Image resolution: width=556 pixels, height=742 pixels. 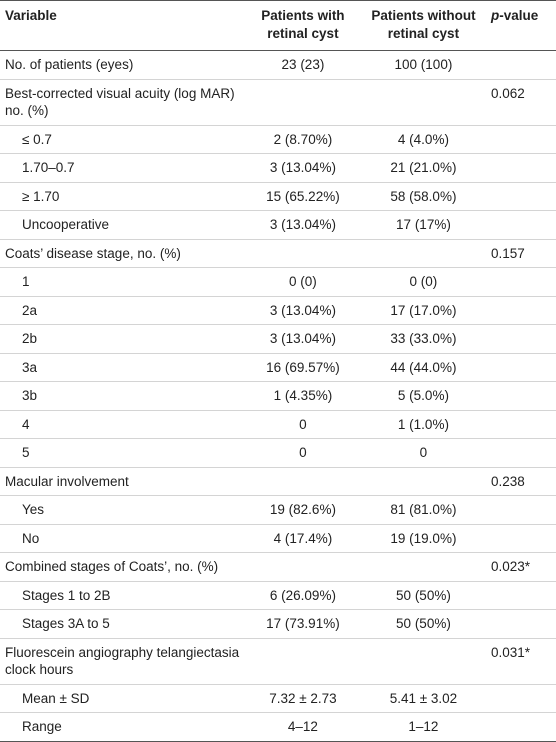 I want to click on cell: Coats’ disease stage, no. (%), so click(x=122, y=253).